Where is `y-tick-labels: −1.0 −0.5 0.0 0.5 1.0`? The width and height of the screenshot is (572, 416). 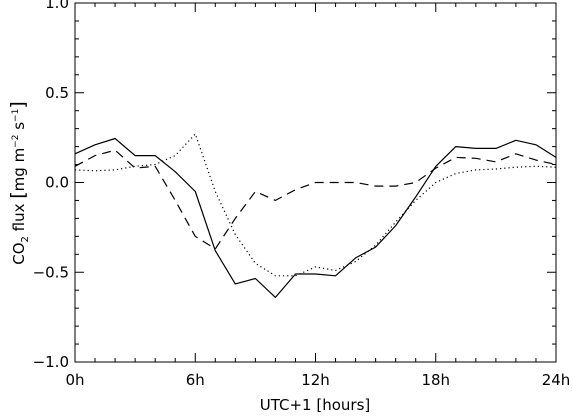
y-tick-labels: −1.0 −0.5 0.0 0.5 1.0 is located at coordinates (51, 185).